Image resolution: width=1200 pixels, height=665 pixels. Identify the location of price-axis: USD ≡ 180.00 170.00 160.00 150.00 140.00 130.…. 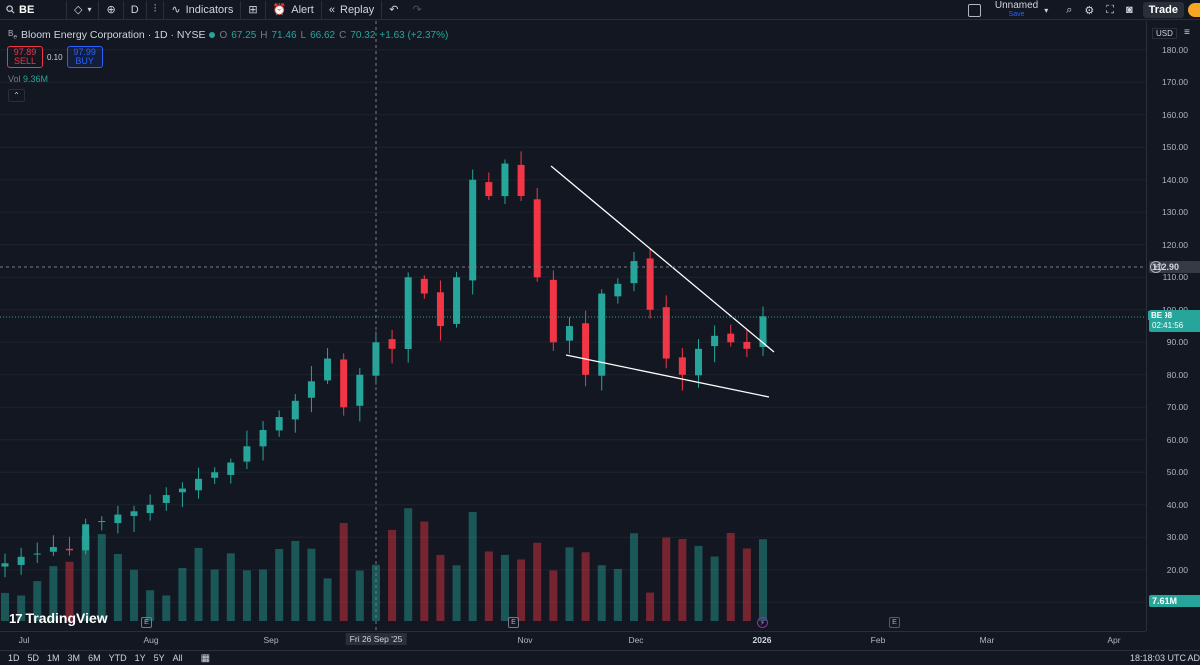
(1173, 326).